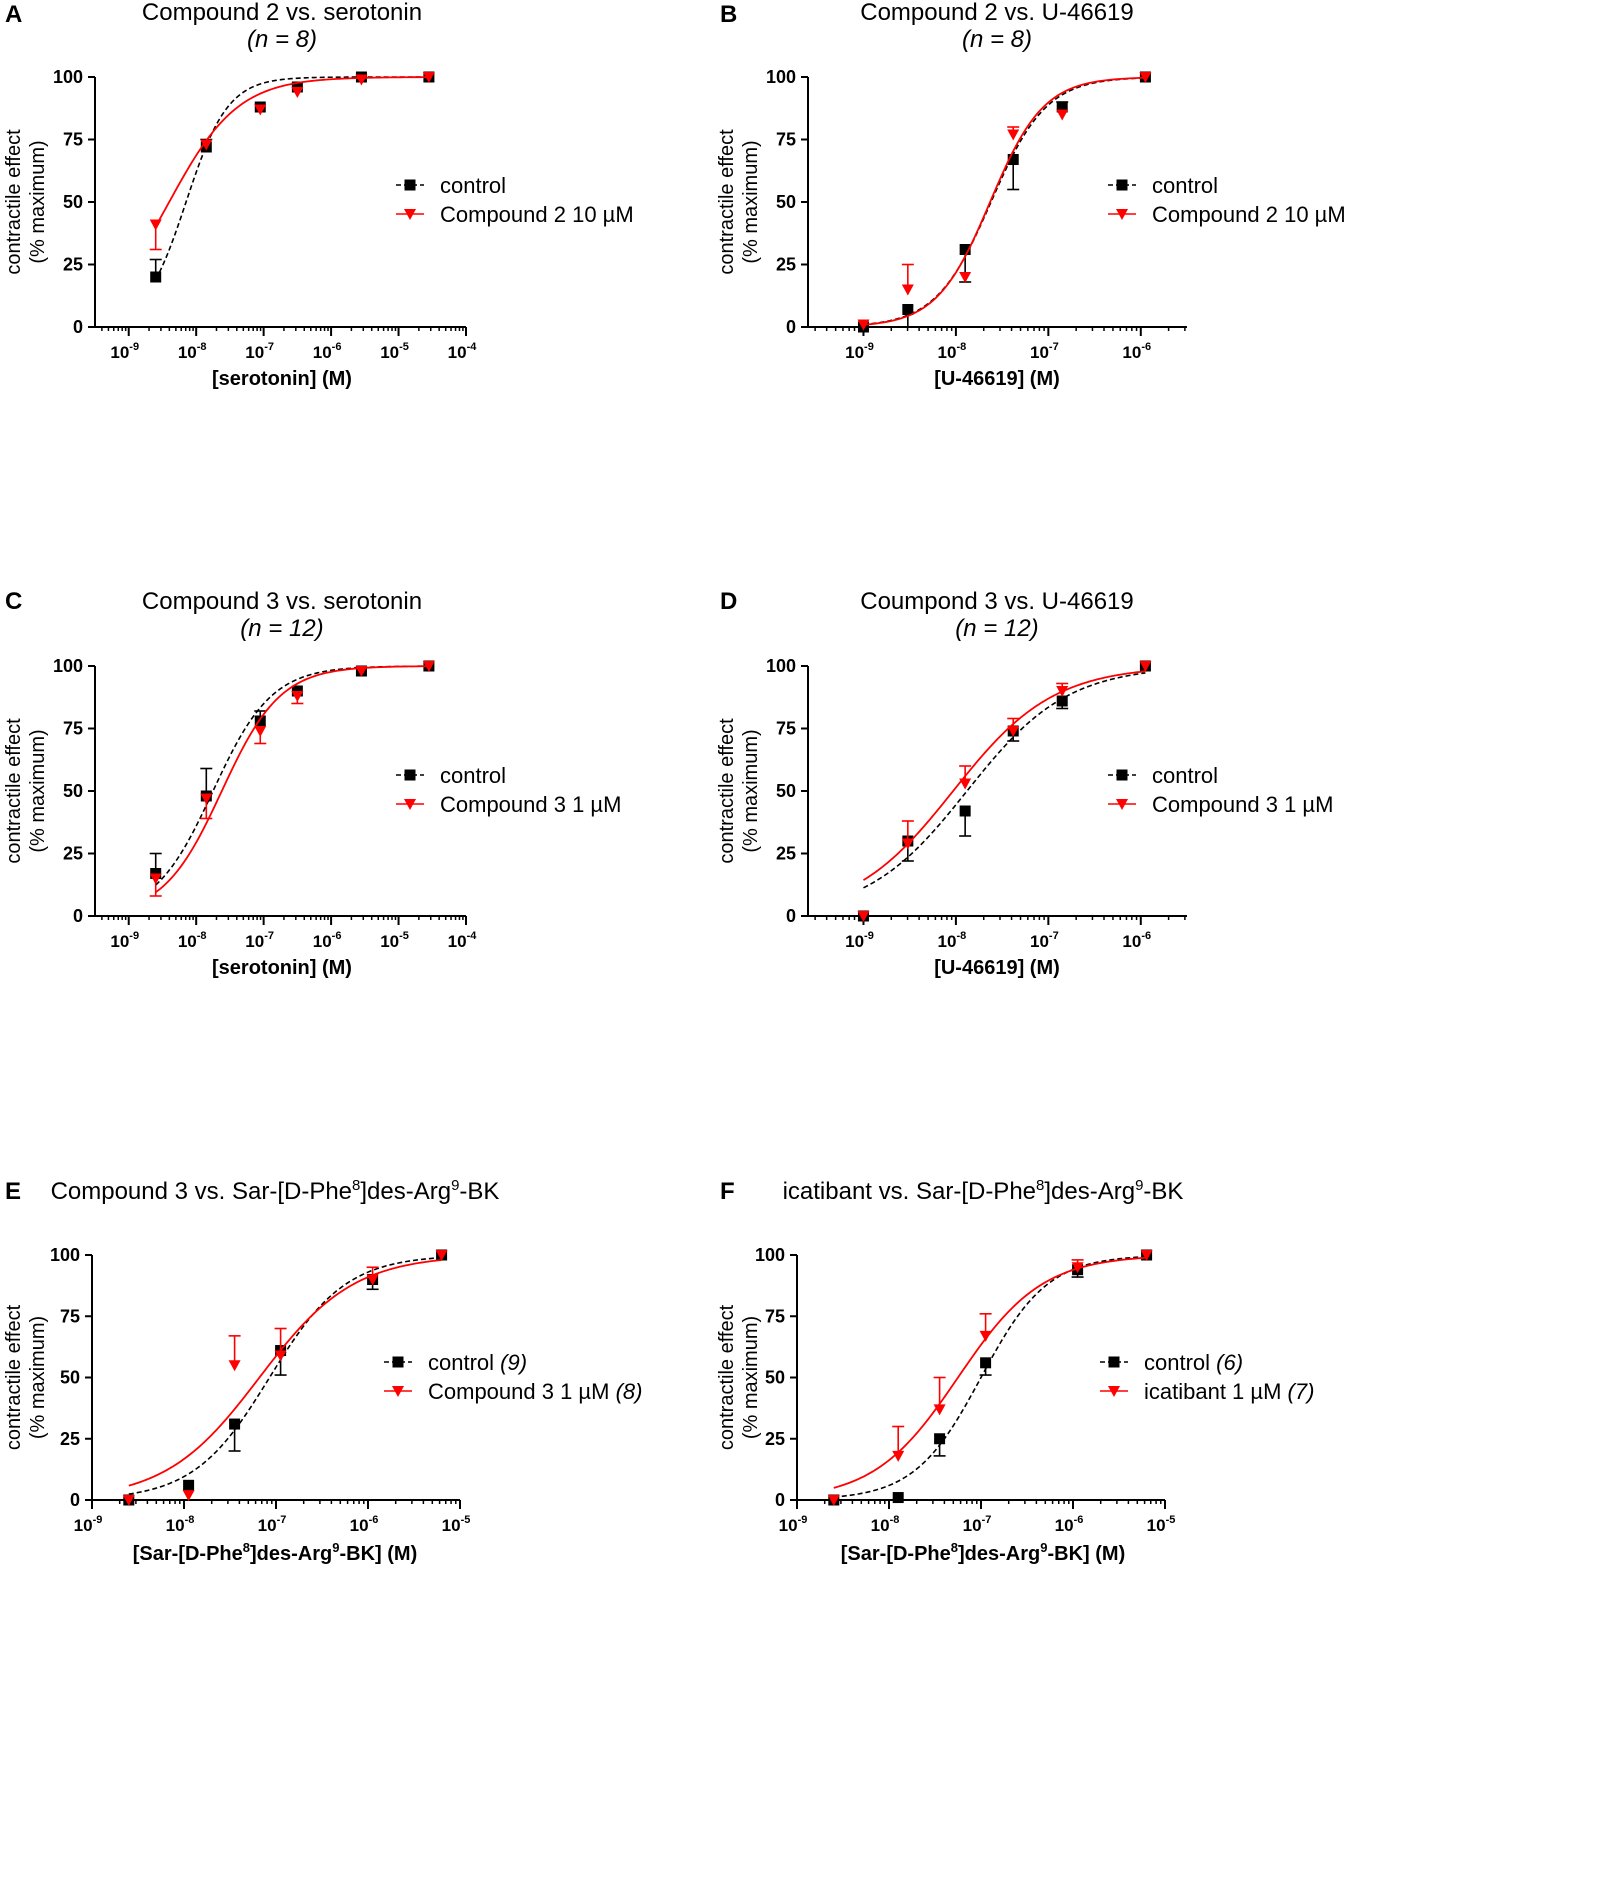  I want to click on chart-title: Compound 2 vs. serotonin, so click(282, 13).